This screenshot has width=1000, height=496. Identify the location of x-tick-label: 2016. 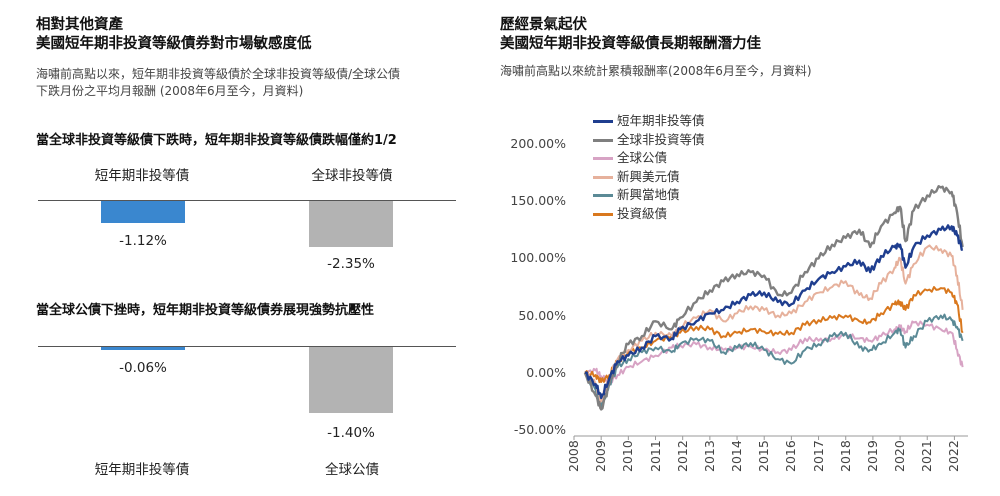
(791, 456).